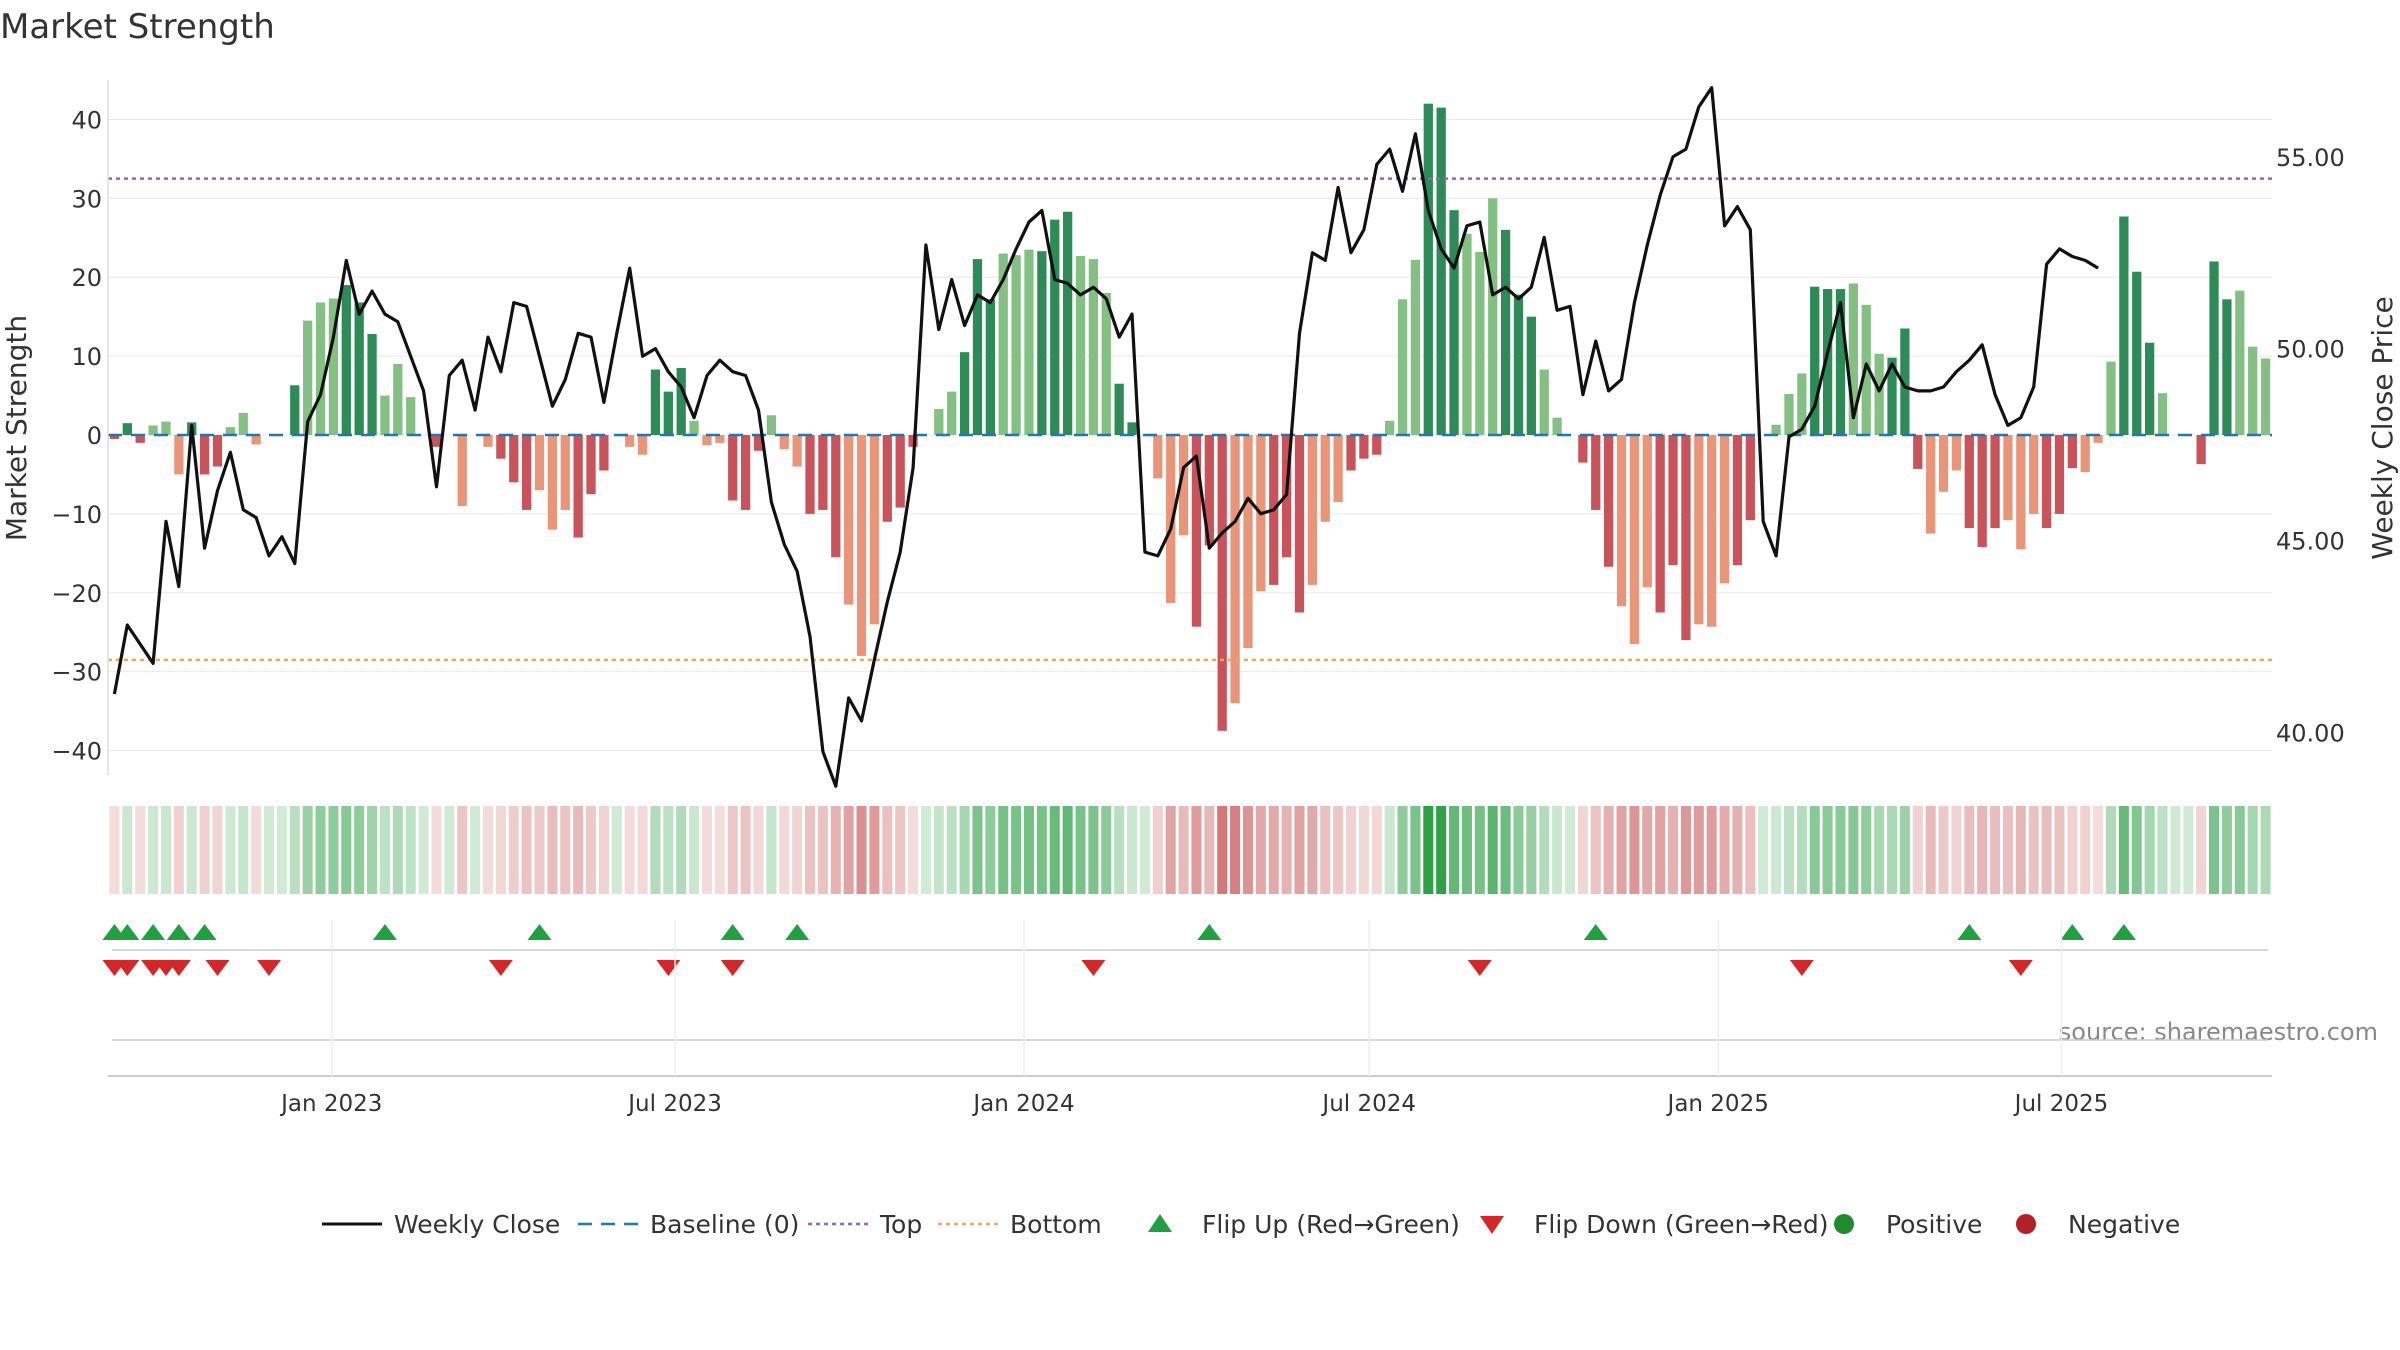  What do you see at coordinates (1209, 932) in the screenshot?
I see `flip-up-marker` at bounding box center [1209, 932].